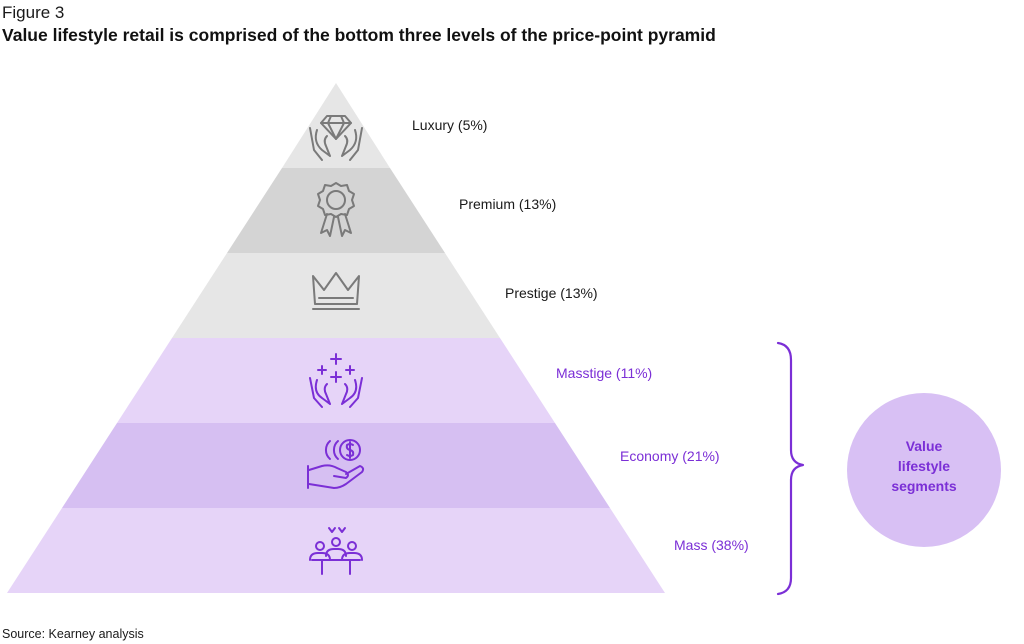 The height and width of the screenshot is (644, 1024). I want to click on people-group-icon, so click(336, 551).